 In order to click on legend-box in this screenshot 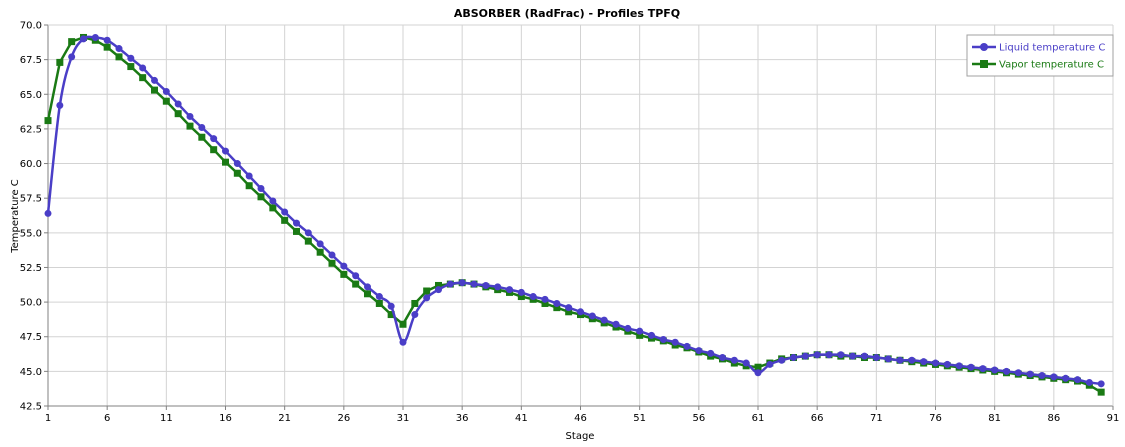, I will do `click(1040, 55)`.